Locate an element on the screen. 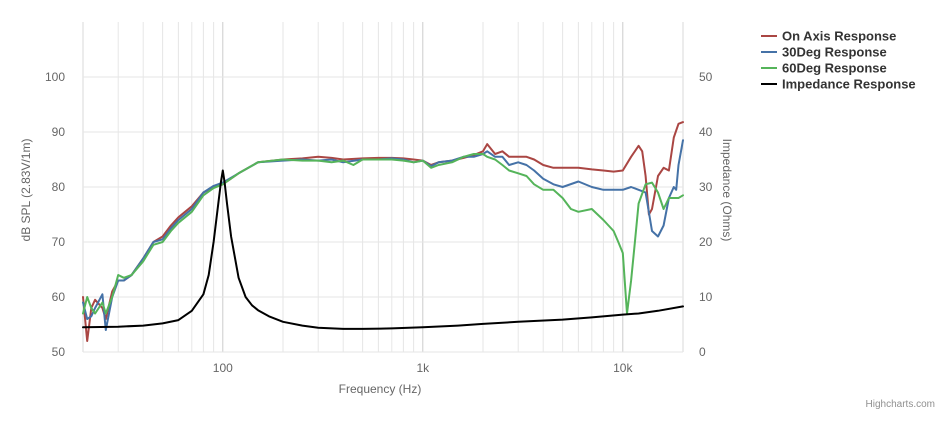 Image resolution: width=950 pixels, height=425 pixels. legend-item-60deg-response: 60Deg Response is located at coordinates (824, 68).